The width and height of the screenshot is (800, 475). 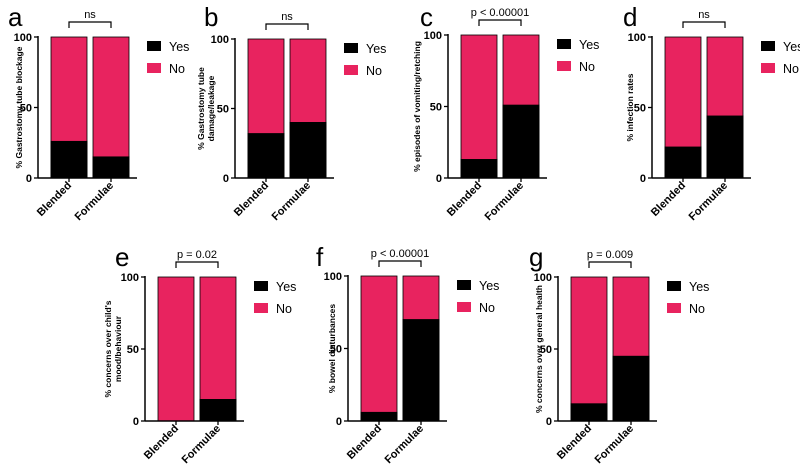 I want to click on y-axis-label: damage/leakage, so click(x=211, y=108).